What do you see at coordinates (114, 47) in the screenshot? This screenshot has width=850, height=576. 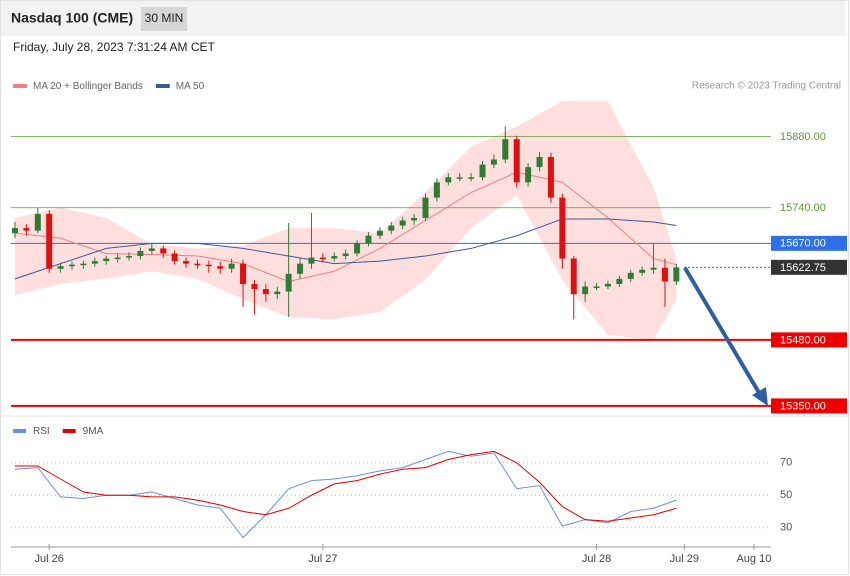 I see `date: Friday, July 28, 2023 7:31:24 AM CET` at bounding box center [114, 47].